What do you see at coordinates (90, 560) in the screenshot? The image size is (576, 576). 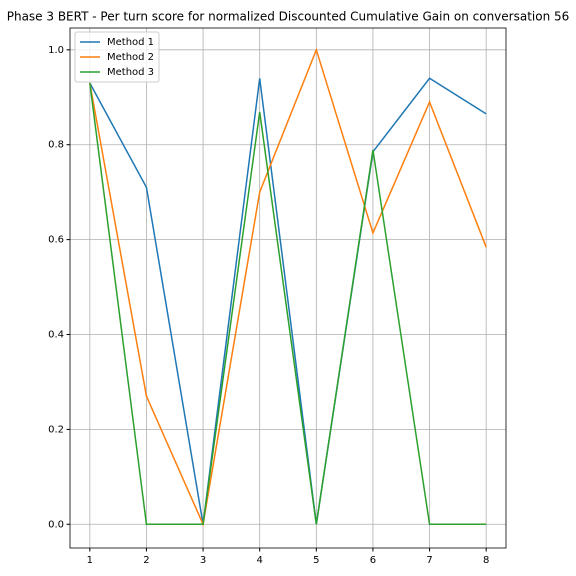 I see `x-tick-label: 1` at bounding box center [90, 560].